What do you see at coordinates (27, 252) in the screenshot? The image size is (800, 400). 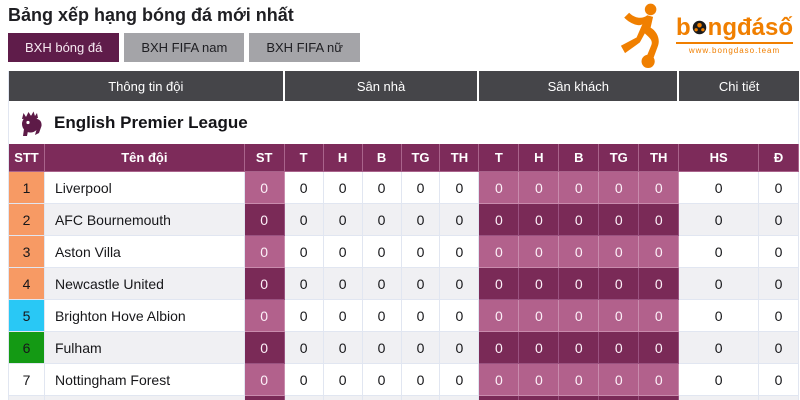 I see `rank-cell: 3` at bounding box center [27, 252].